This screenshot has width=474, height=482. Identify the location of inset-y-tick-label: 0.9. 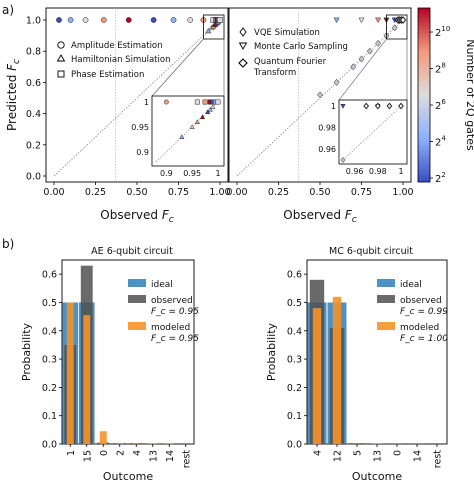
(142, 152).